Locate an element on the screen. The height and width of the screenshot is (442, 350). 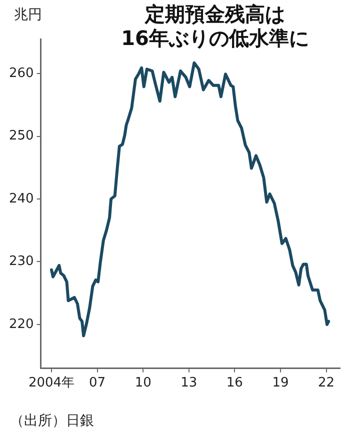
x-tick-label: 13 is located at coordinates (189, 383).